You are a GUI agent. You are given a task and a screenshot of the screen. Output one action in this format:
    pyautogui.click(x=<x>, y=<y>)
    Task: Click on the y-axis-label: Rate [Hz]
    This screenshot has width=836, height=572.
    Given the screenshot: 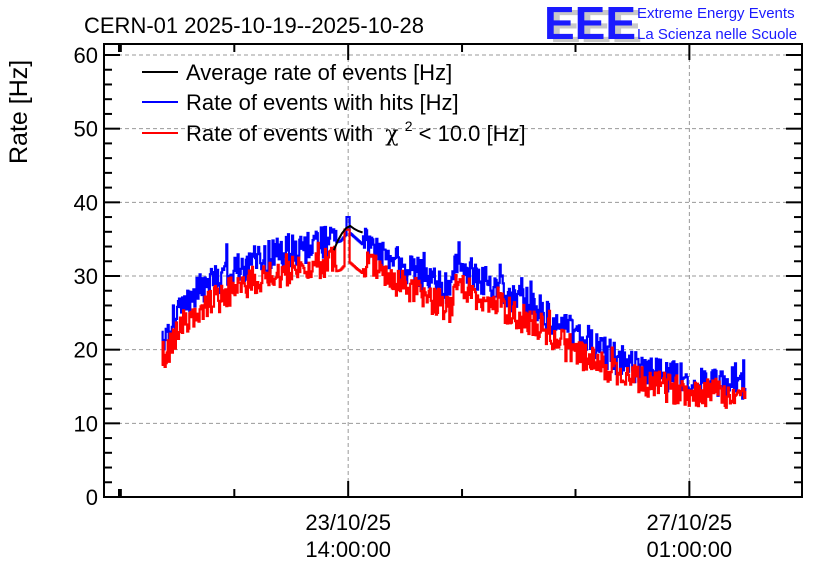 What is the action you would take?
    pyautogui.click(x=19, y=112)
    